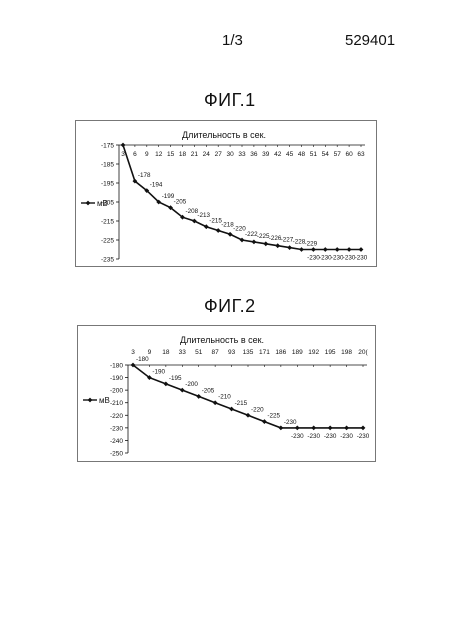  What do you see at coordinates (171, 154) in the screenshot?
I see `x-tick-label: 15` at bounding box center [171, 154].